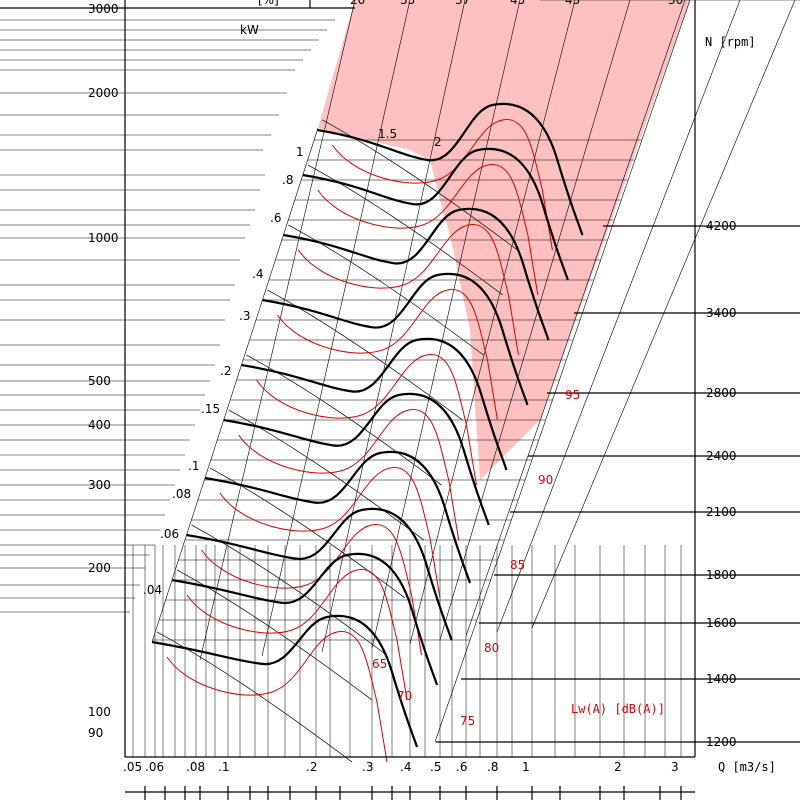  I want to click on x-tick-label: .6, so click(461, 767).